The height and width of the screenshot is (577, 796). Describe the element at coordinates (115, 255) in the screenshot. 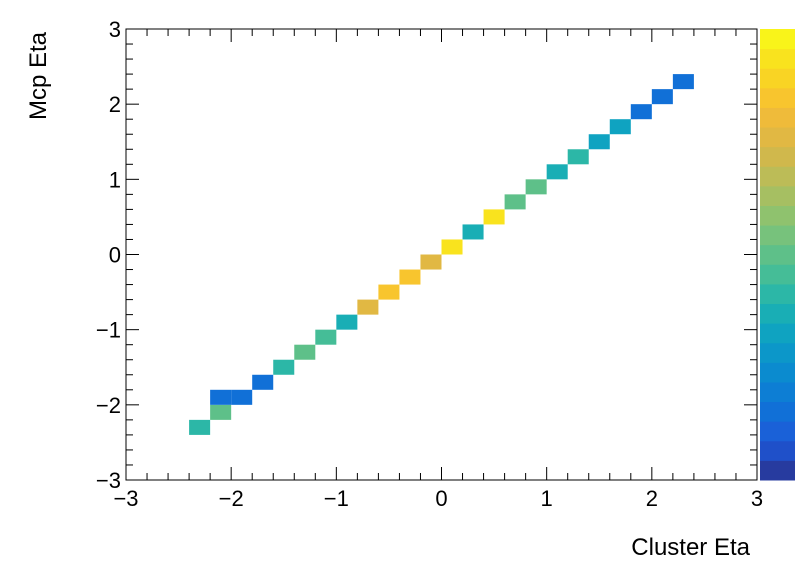

I see `y-tick-label: 0` at that location.